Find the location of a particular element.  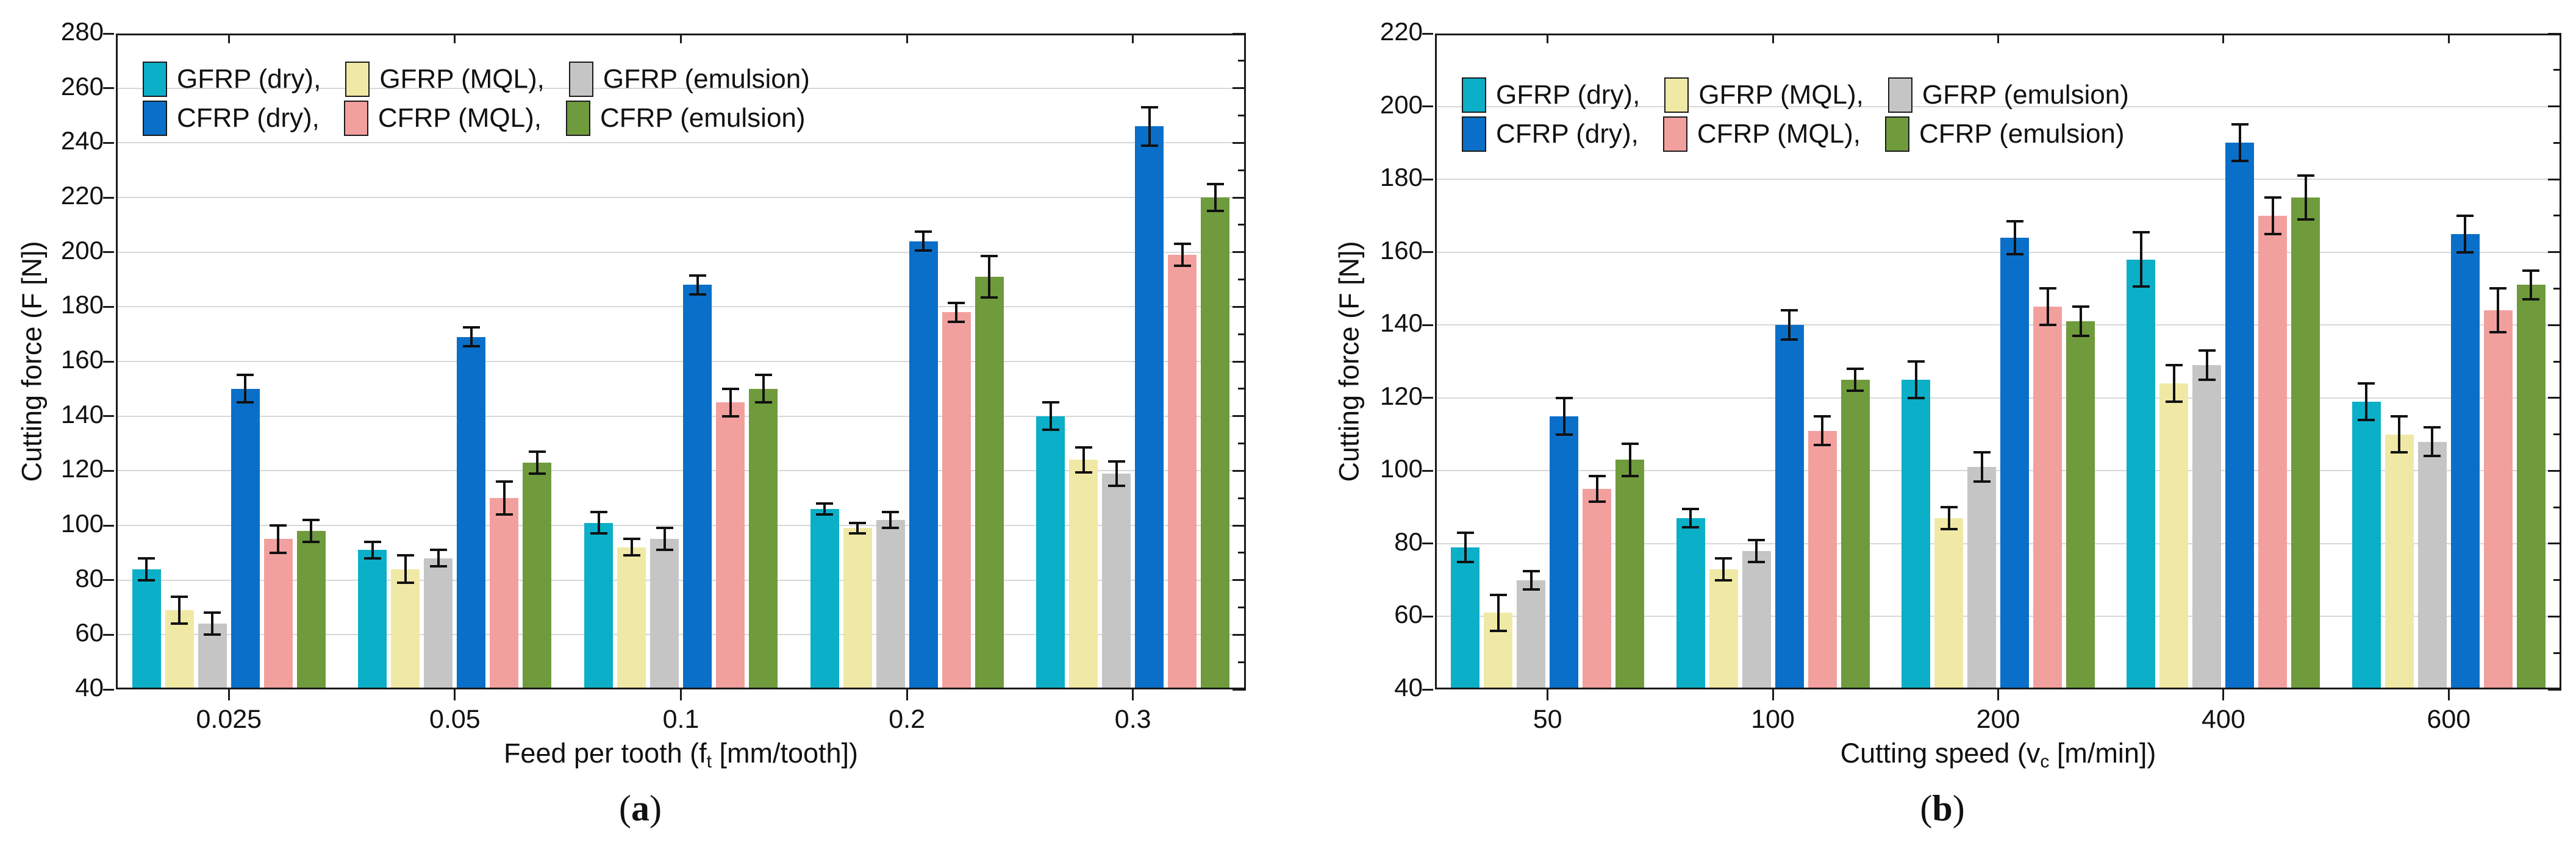

y-tick-label: 160 is located at coordinates (82, 359).